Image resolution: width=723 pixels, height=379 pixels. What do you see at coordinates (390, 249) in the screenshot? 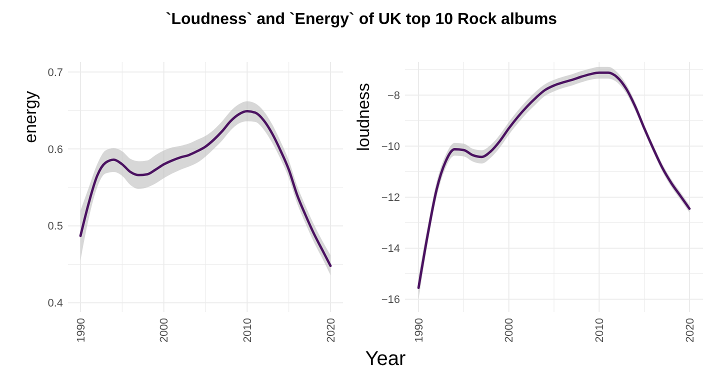
I see `y-tick-label: −14` at bounding box center [390, 249].